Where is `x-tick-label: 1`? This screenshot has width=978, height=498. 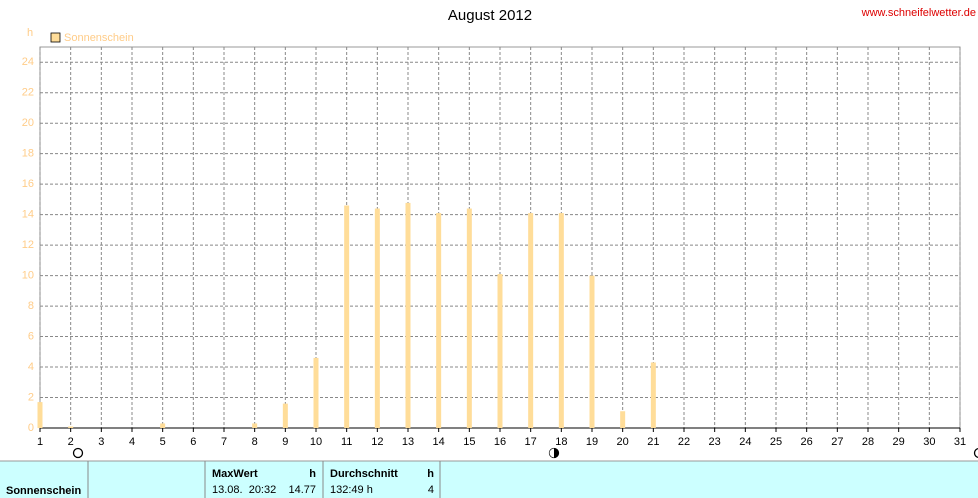
x-tick-label: 1 is located at coordinates (40, 442).